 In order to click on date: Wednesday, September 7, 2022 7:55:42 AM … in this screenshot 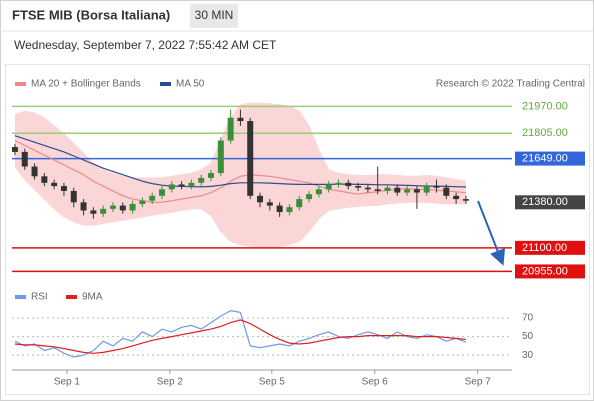, I will do `click(145, 45)`.